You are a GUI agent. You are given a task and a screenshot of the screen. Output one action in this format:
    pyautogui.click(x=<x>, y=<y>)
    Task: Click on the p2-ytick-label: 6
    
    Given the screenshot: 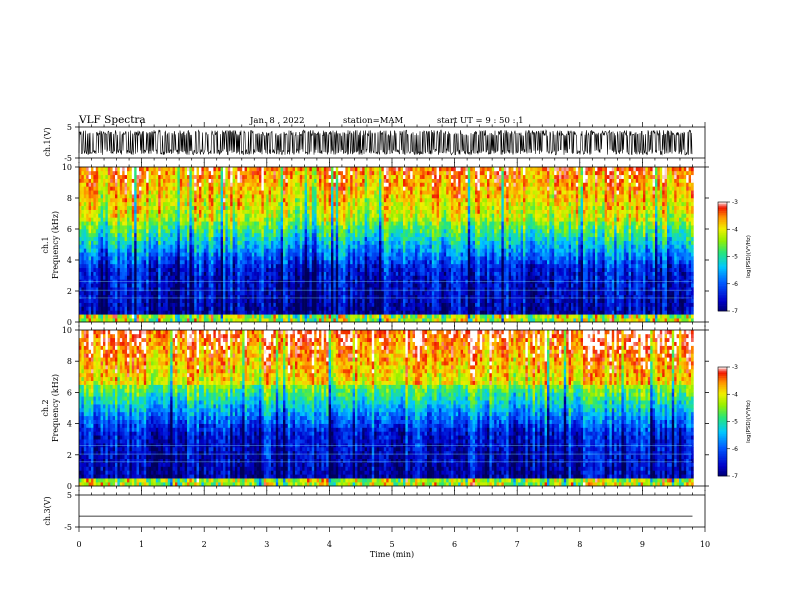 What is the action you would take?
    pyautogui.click(x=69, y=229)
    